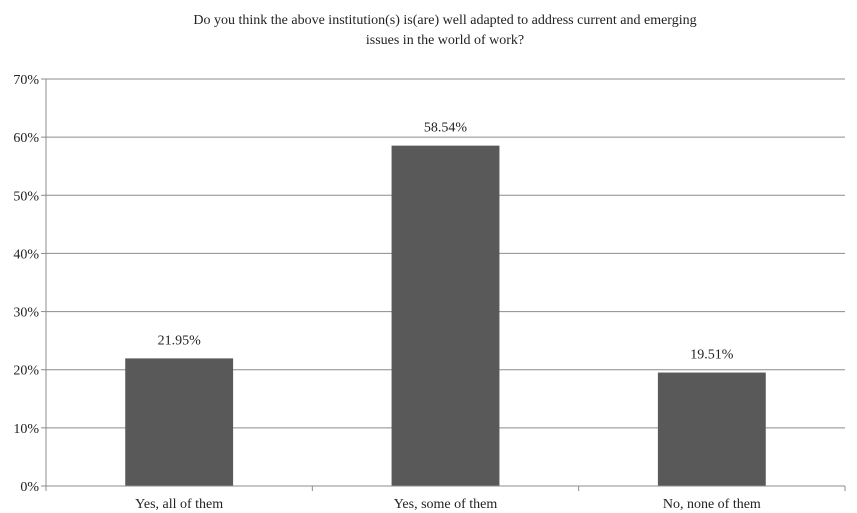 Image resolution: width=857 pixels, height=513 pixels. I want to click on data-label: 58.54%, so click(446, 128).